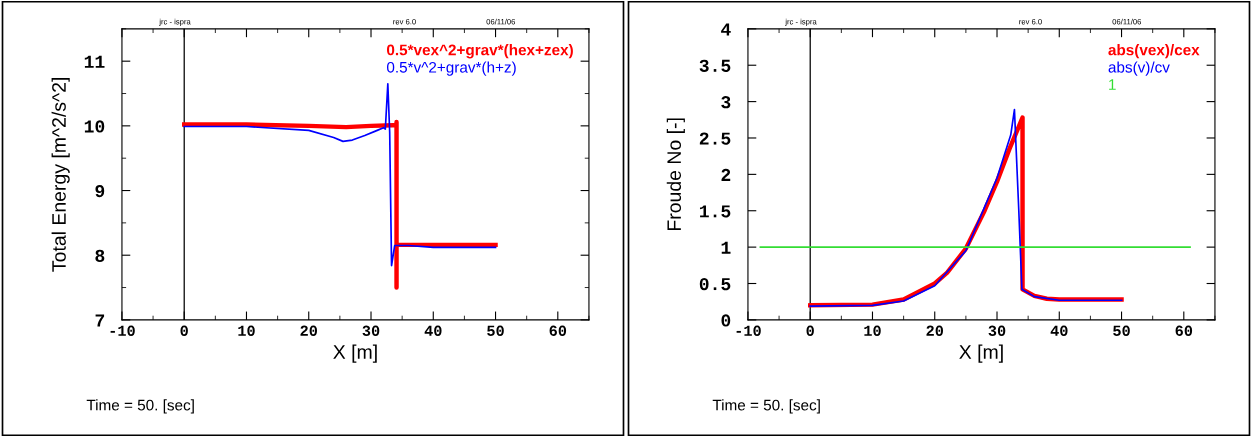  Describe the element at coordinates (726, 102) in the screenshot. I see `y-tick-label: 3` at that location.